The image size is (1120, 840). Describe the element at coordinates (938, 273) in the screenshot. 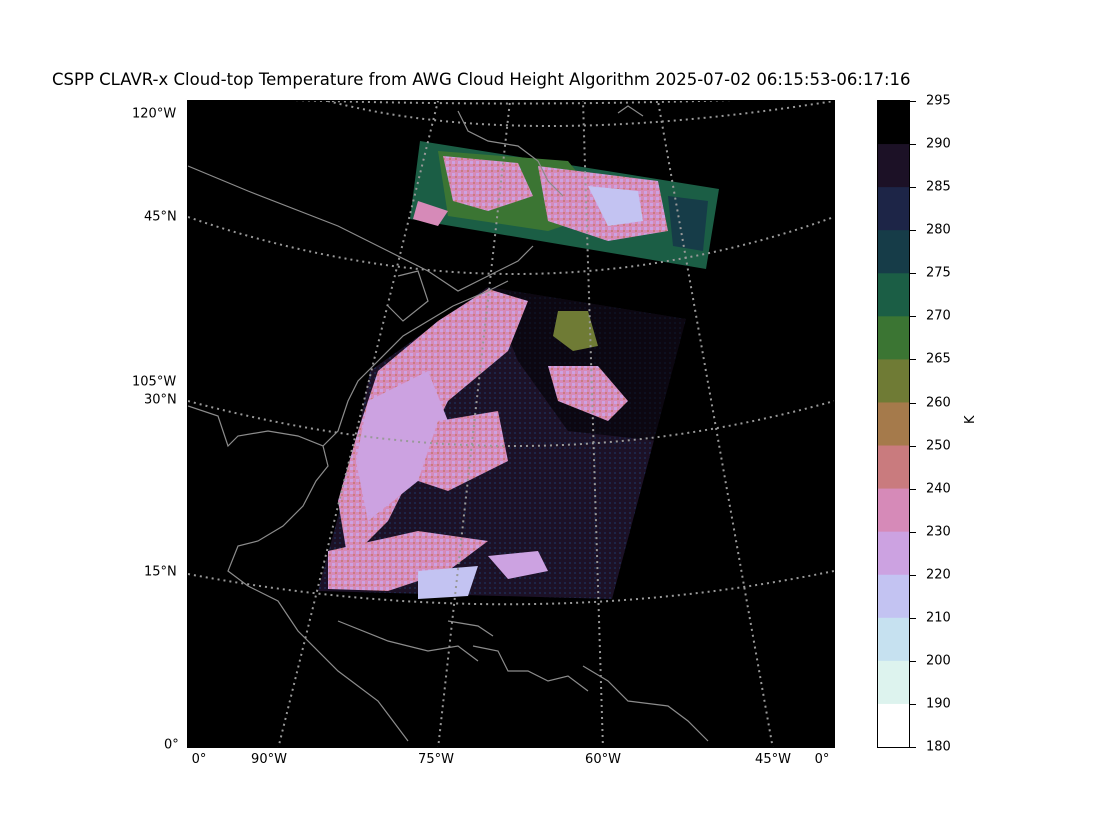

I see `colorbar-tick-label: 275` at that location.